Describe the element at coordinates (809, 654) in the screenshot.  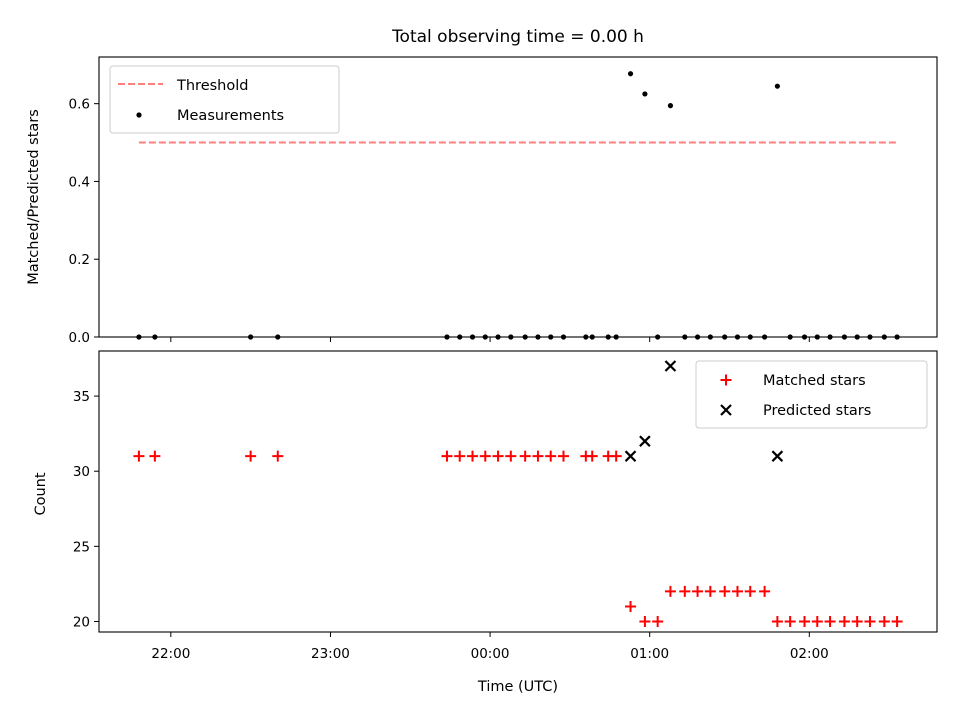
I see `x-tick-label: 02:00` at that location.